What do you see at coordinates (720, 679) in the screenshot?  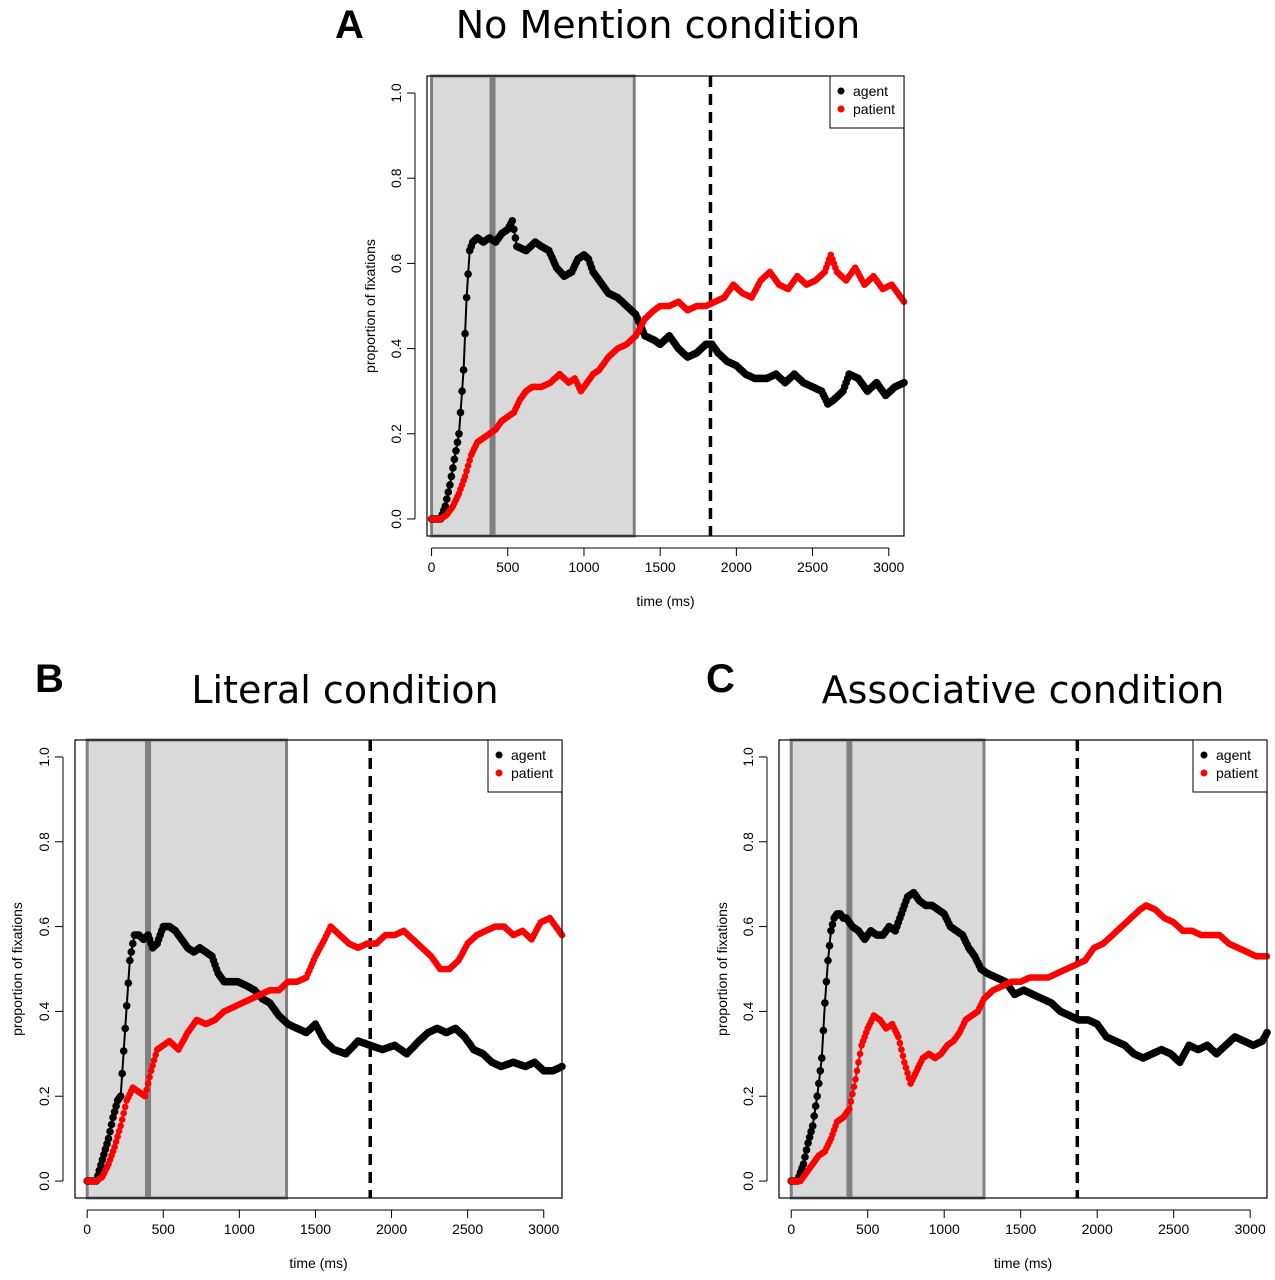 I see `panel-letter: C` at bounding box center [720, 679].